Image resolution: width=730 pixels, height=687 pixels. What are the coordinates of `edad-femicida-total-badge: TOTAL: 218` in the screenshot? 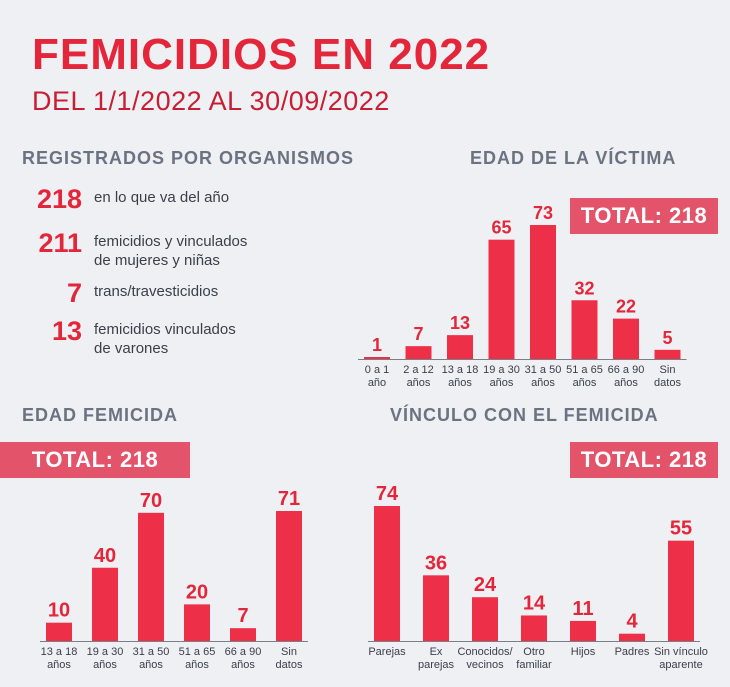 It's located at (95, 460).